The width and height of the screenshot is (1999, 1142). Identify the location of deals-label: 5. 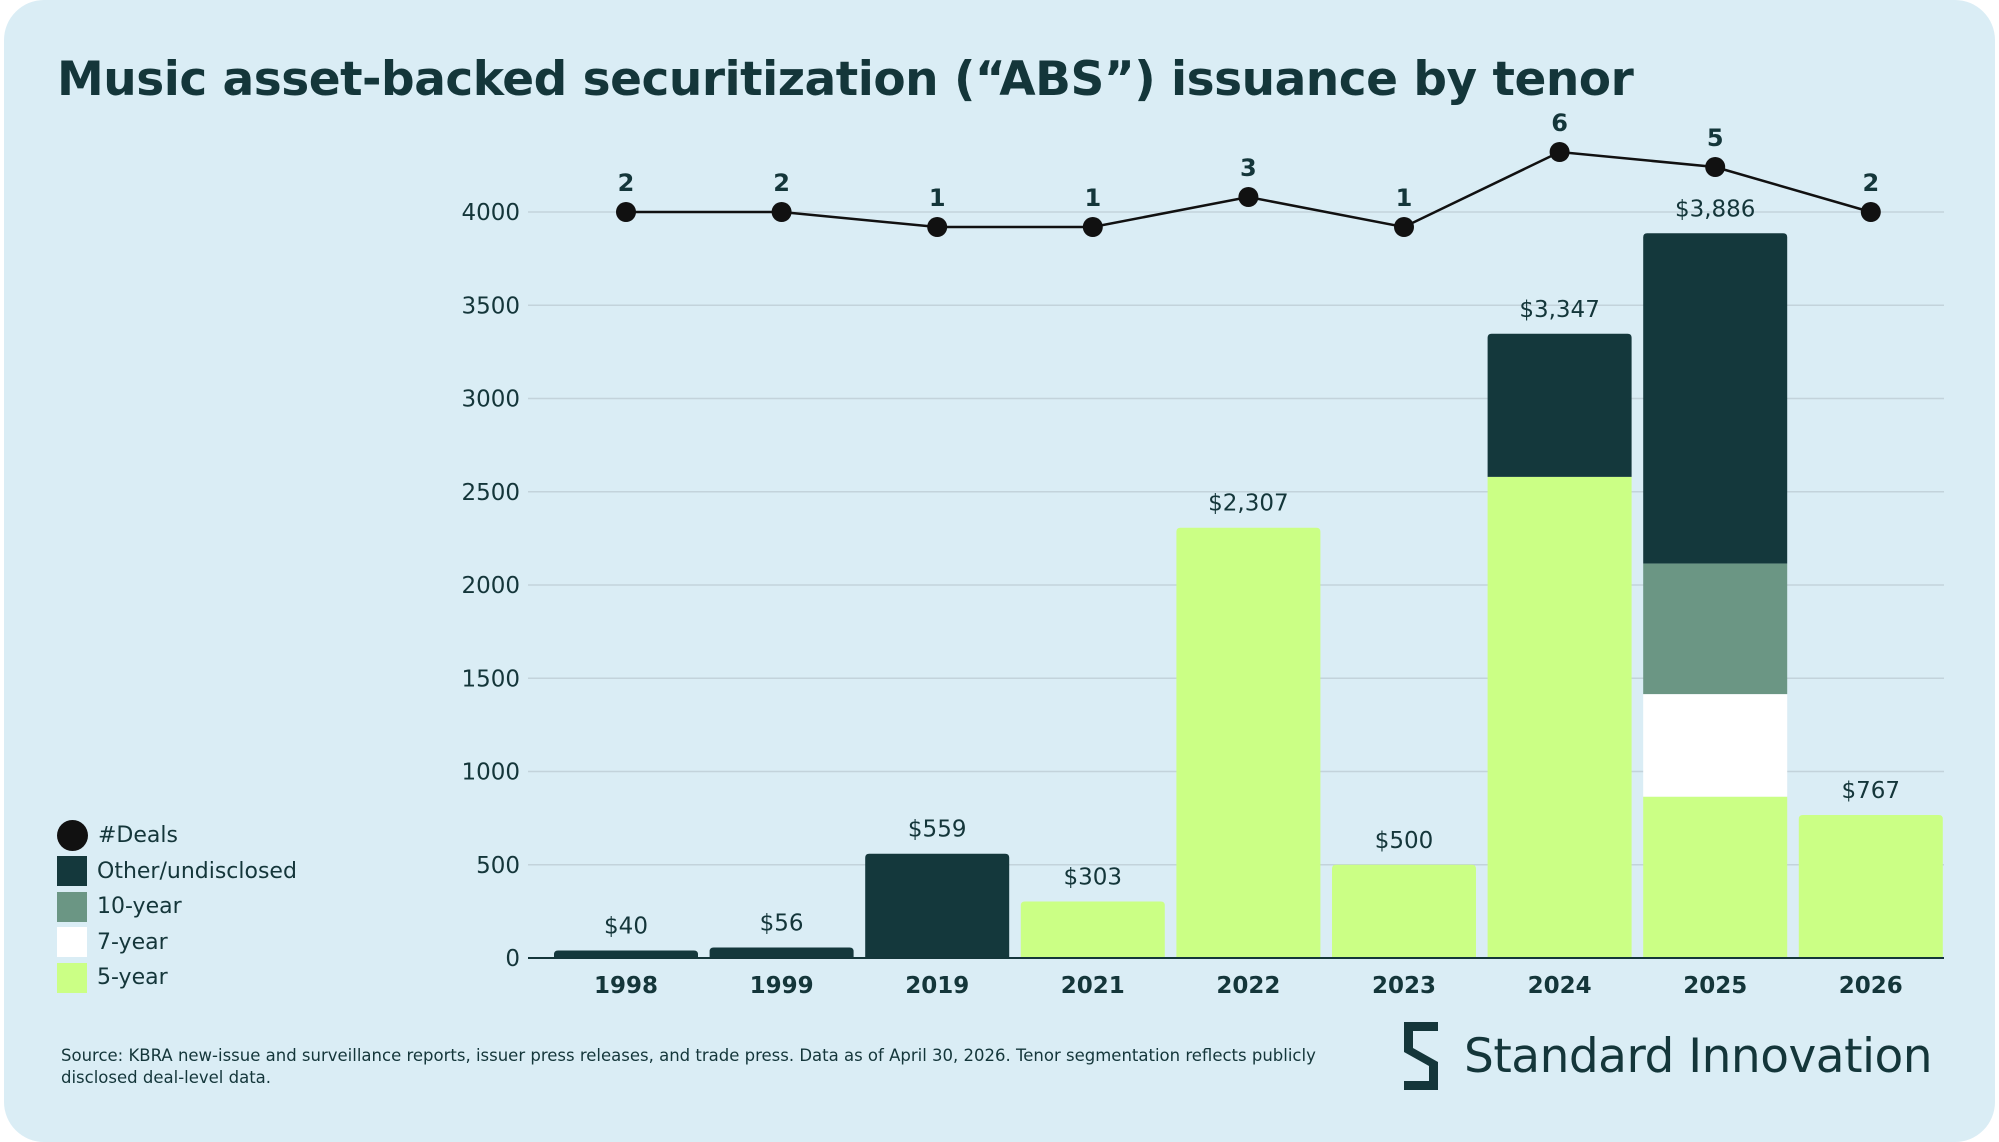
(1715, 138).